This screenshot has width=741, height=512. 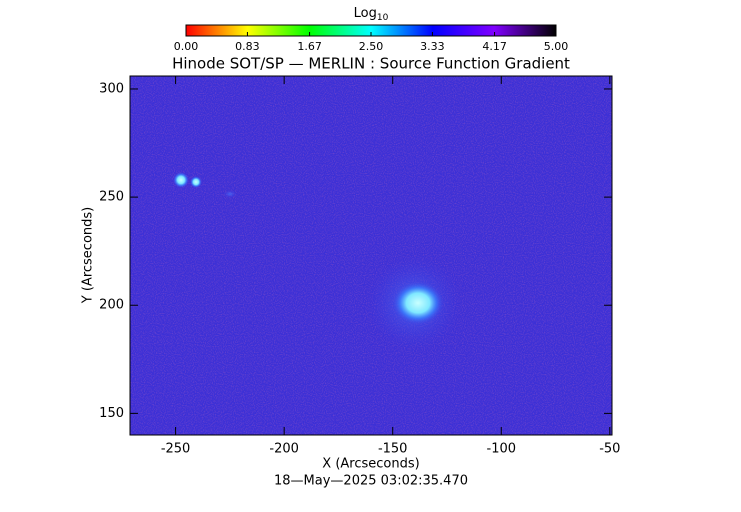 I want to click on y-axis-label: Y (Arcseconds), so click(x=88, y=255).